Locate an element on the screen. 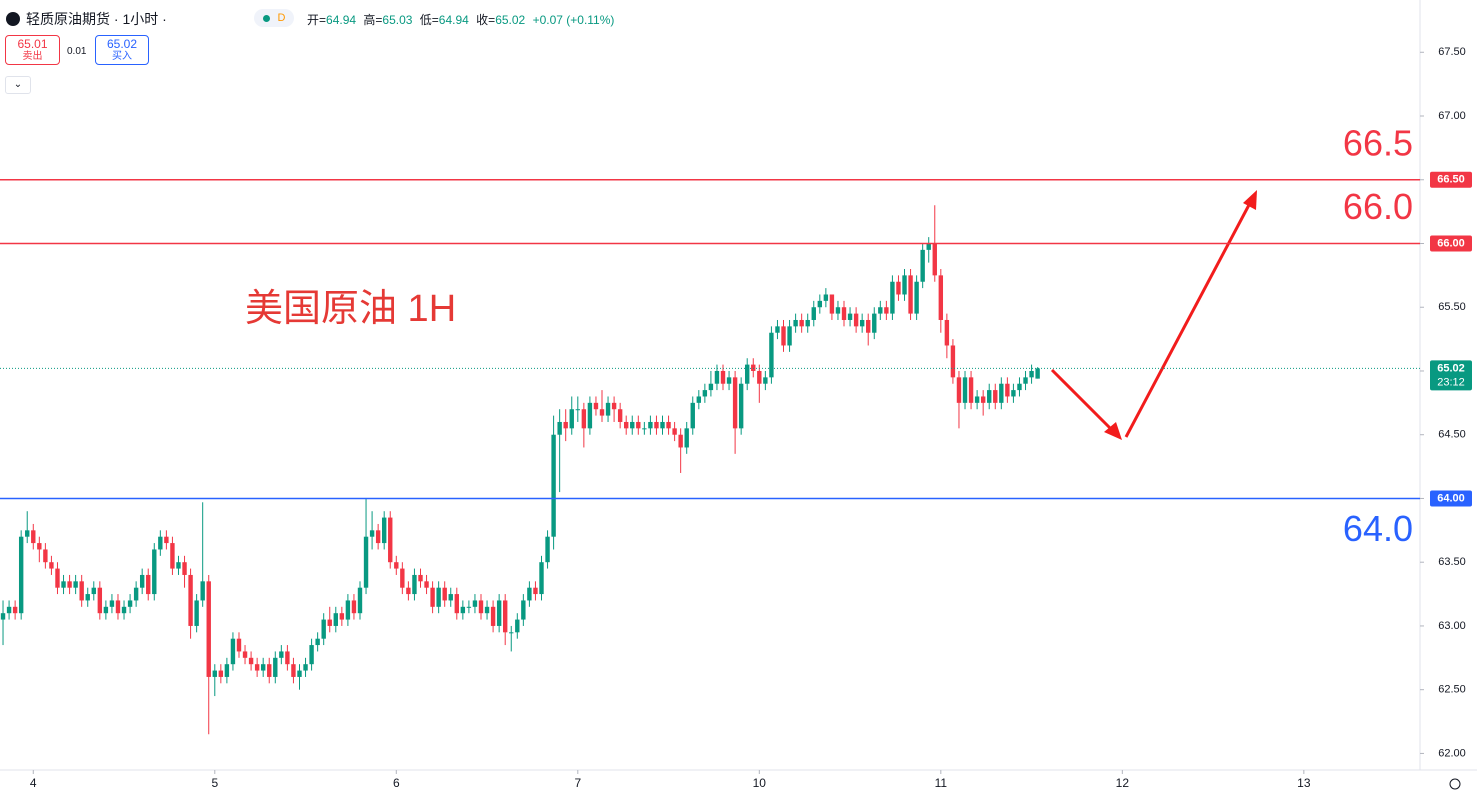  x-tick-label: 4 is located at coordinates (33, 783).